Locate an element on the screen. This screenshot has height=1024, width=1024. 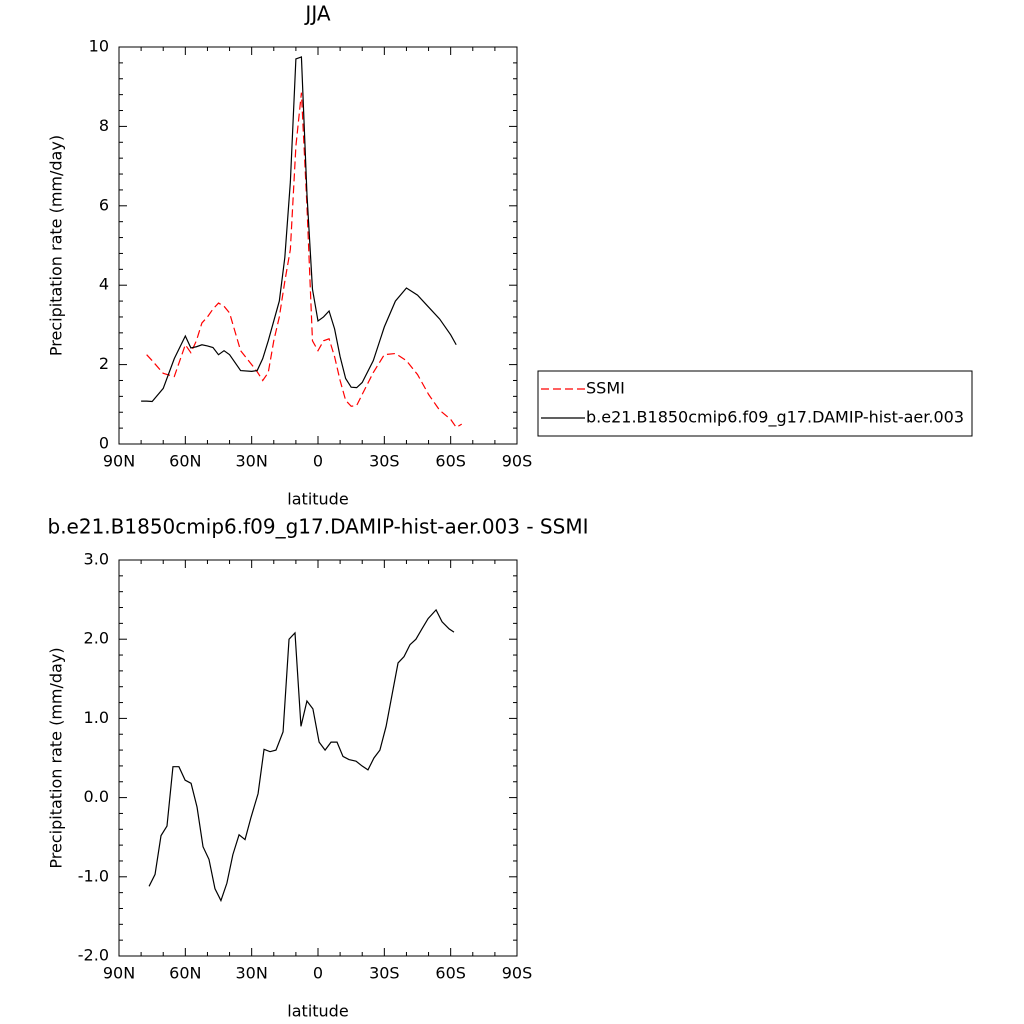
y-tick-label: 10 is located at coordinates (99, 46).